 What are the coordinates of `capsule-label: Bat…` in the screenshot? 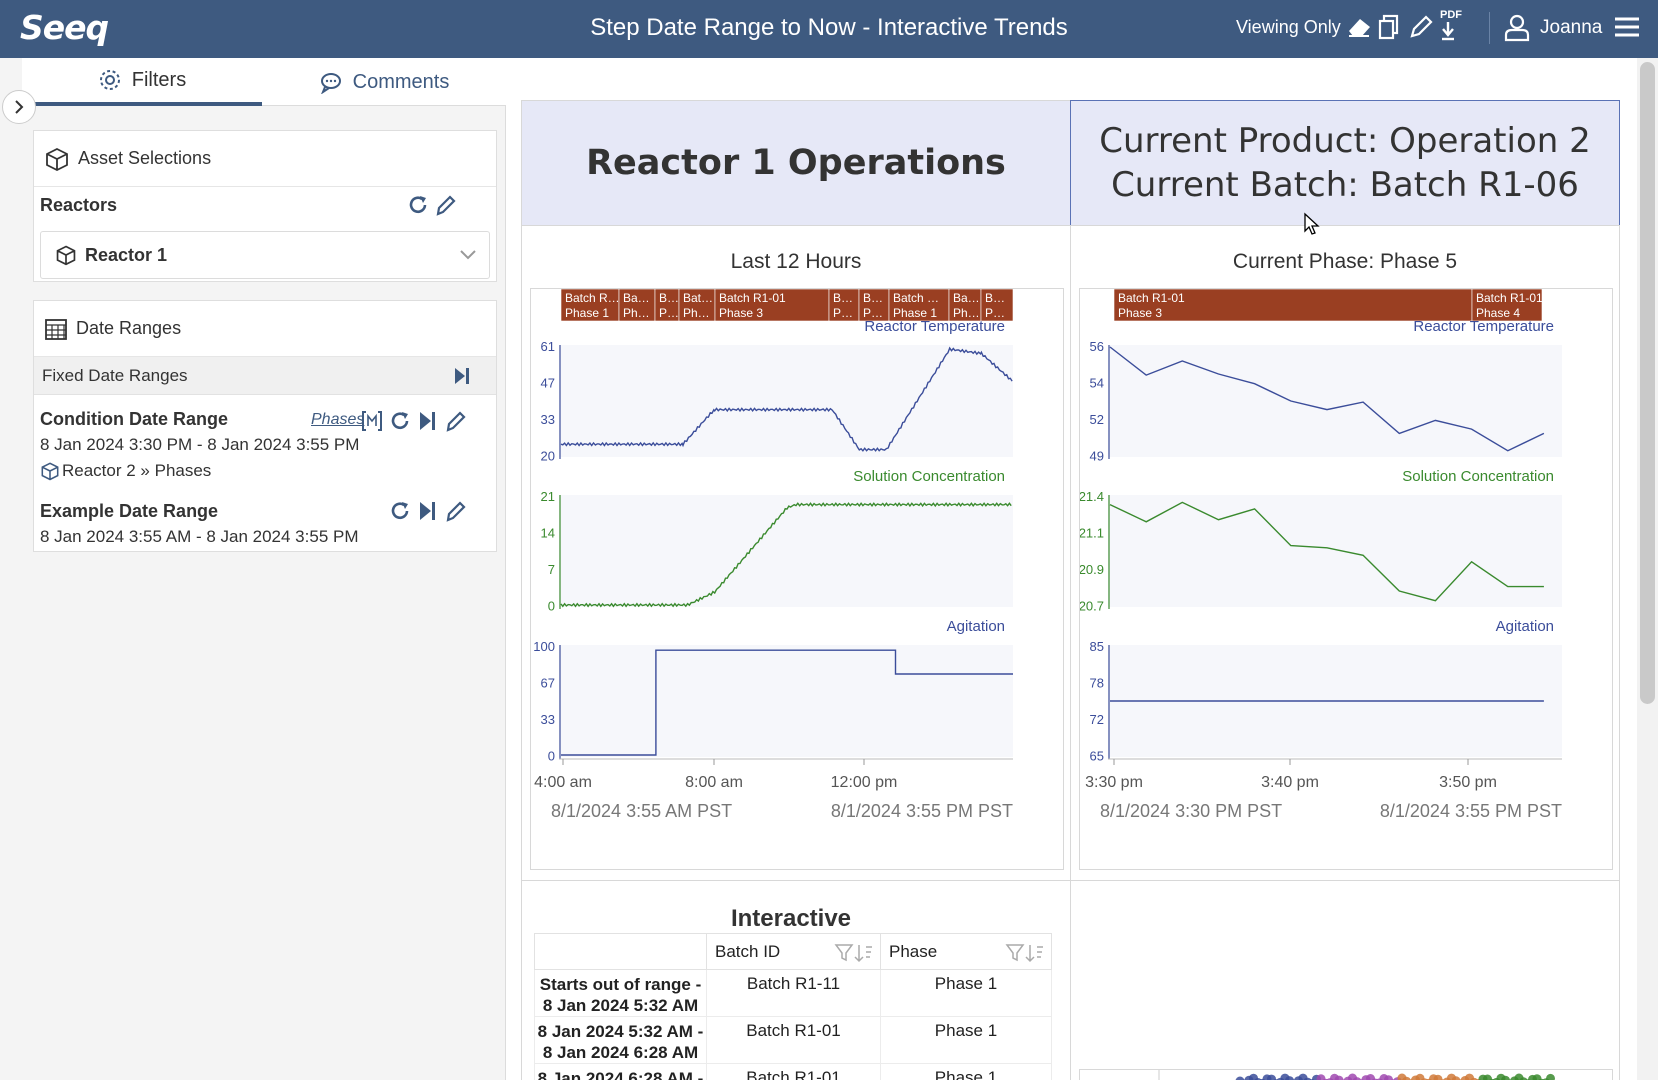 It's located at (698, 298).